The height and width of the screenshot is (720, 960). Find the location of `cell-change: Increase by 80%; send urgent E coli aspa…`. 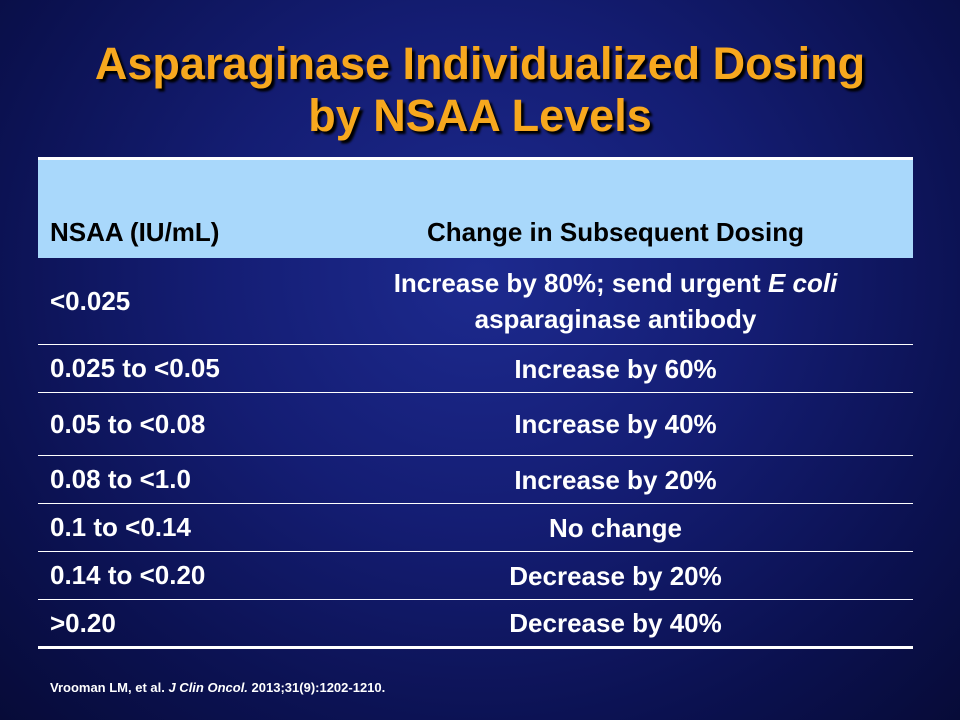

cell-change: Increase by 80%; send urgent E coli aspa… is located at coordinates (615, 301).